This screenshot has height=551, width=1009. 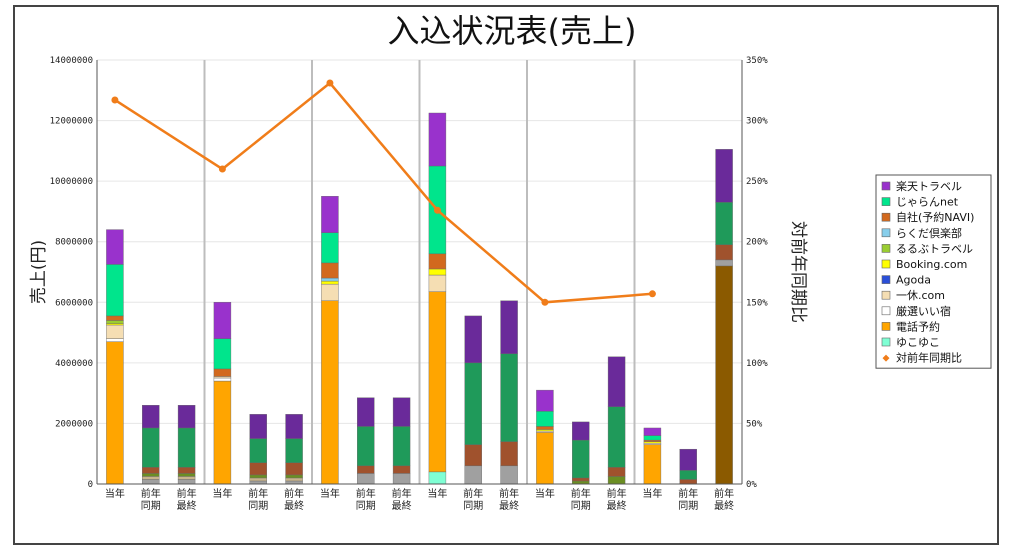 I want to click on y2-tick-label: 50%, so click(x=754, y=424).